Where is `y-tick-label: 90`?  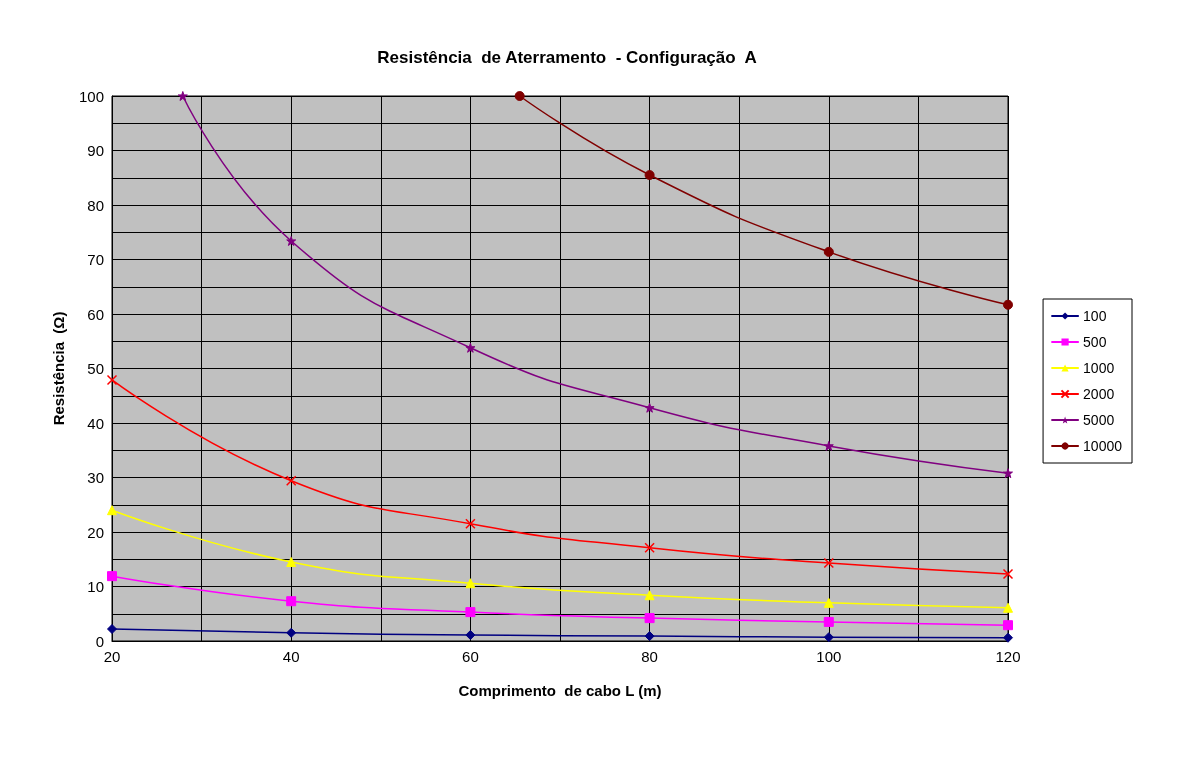
y-tick-label: 90 is located at coordinates (95, 150).